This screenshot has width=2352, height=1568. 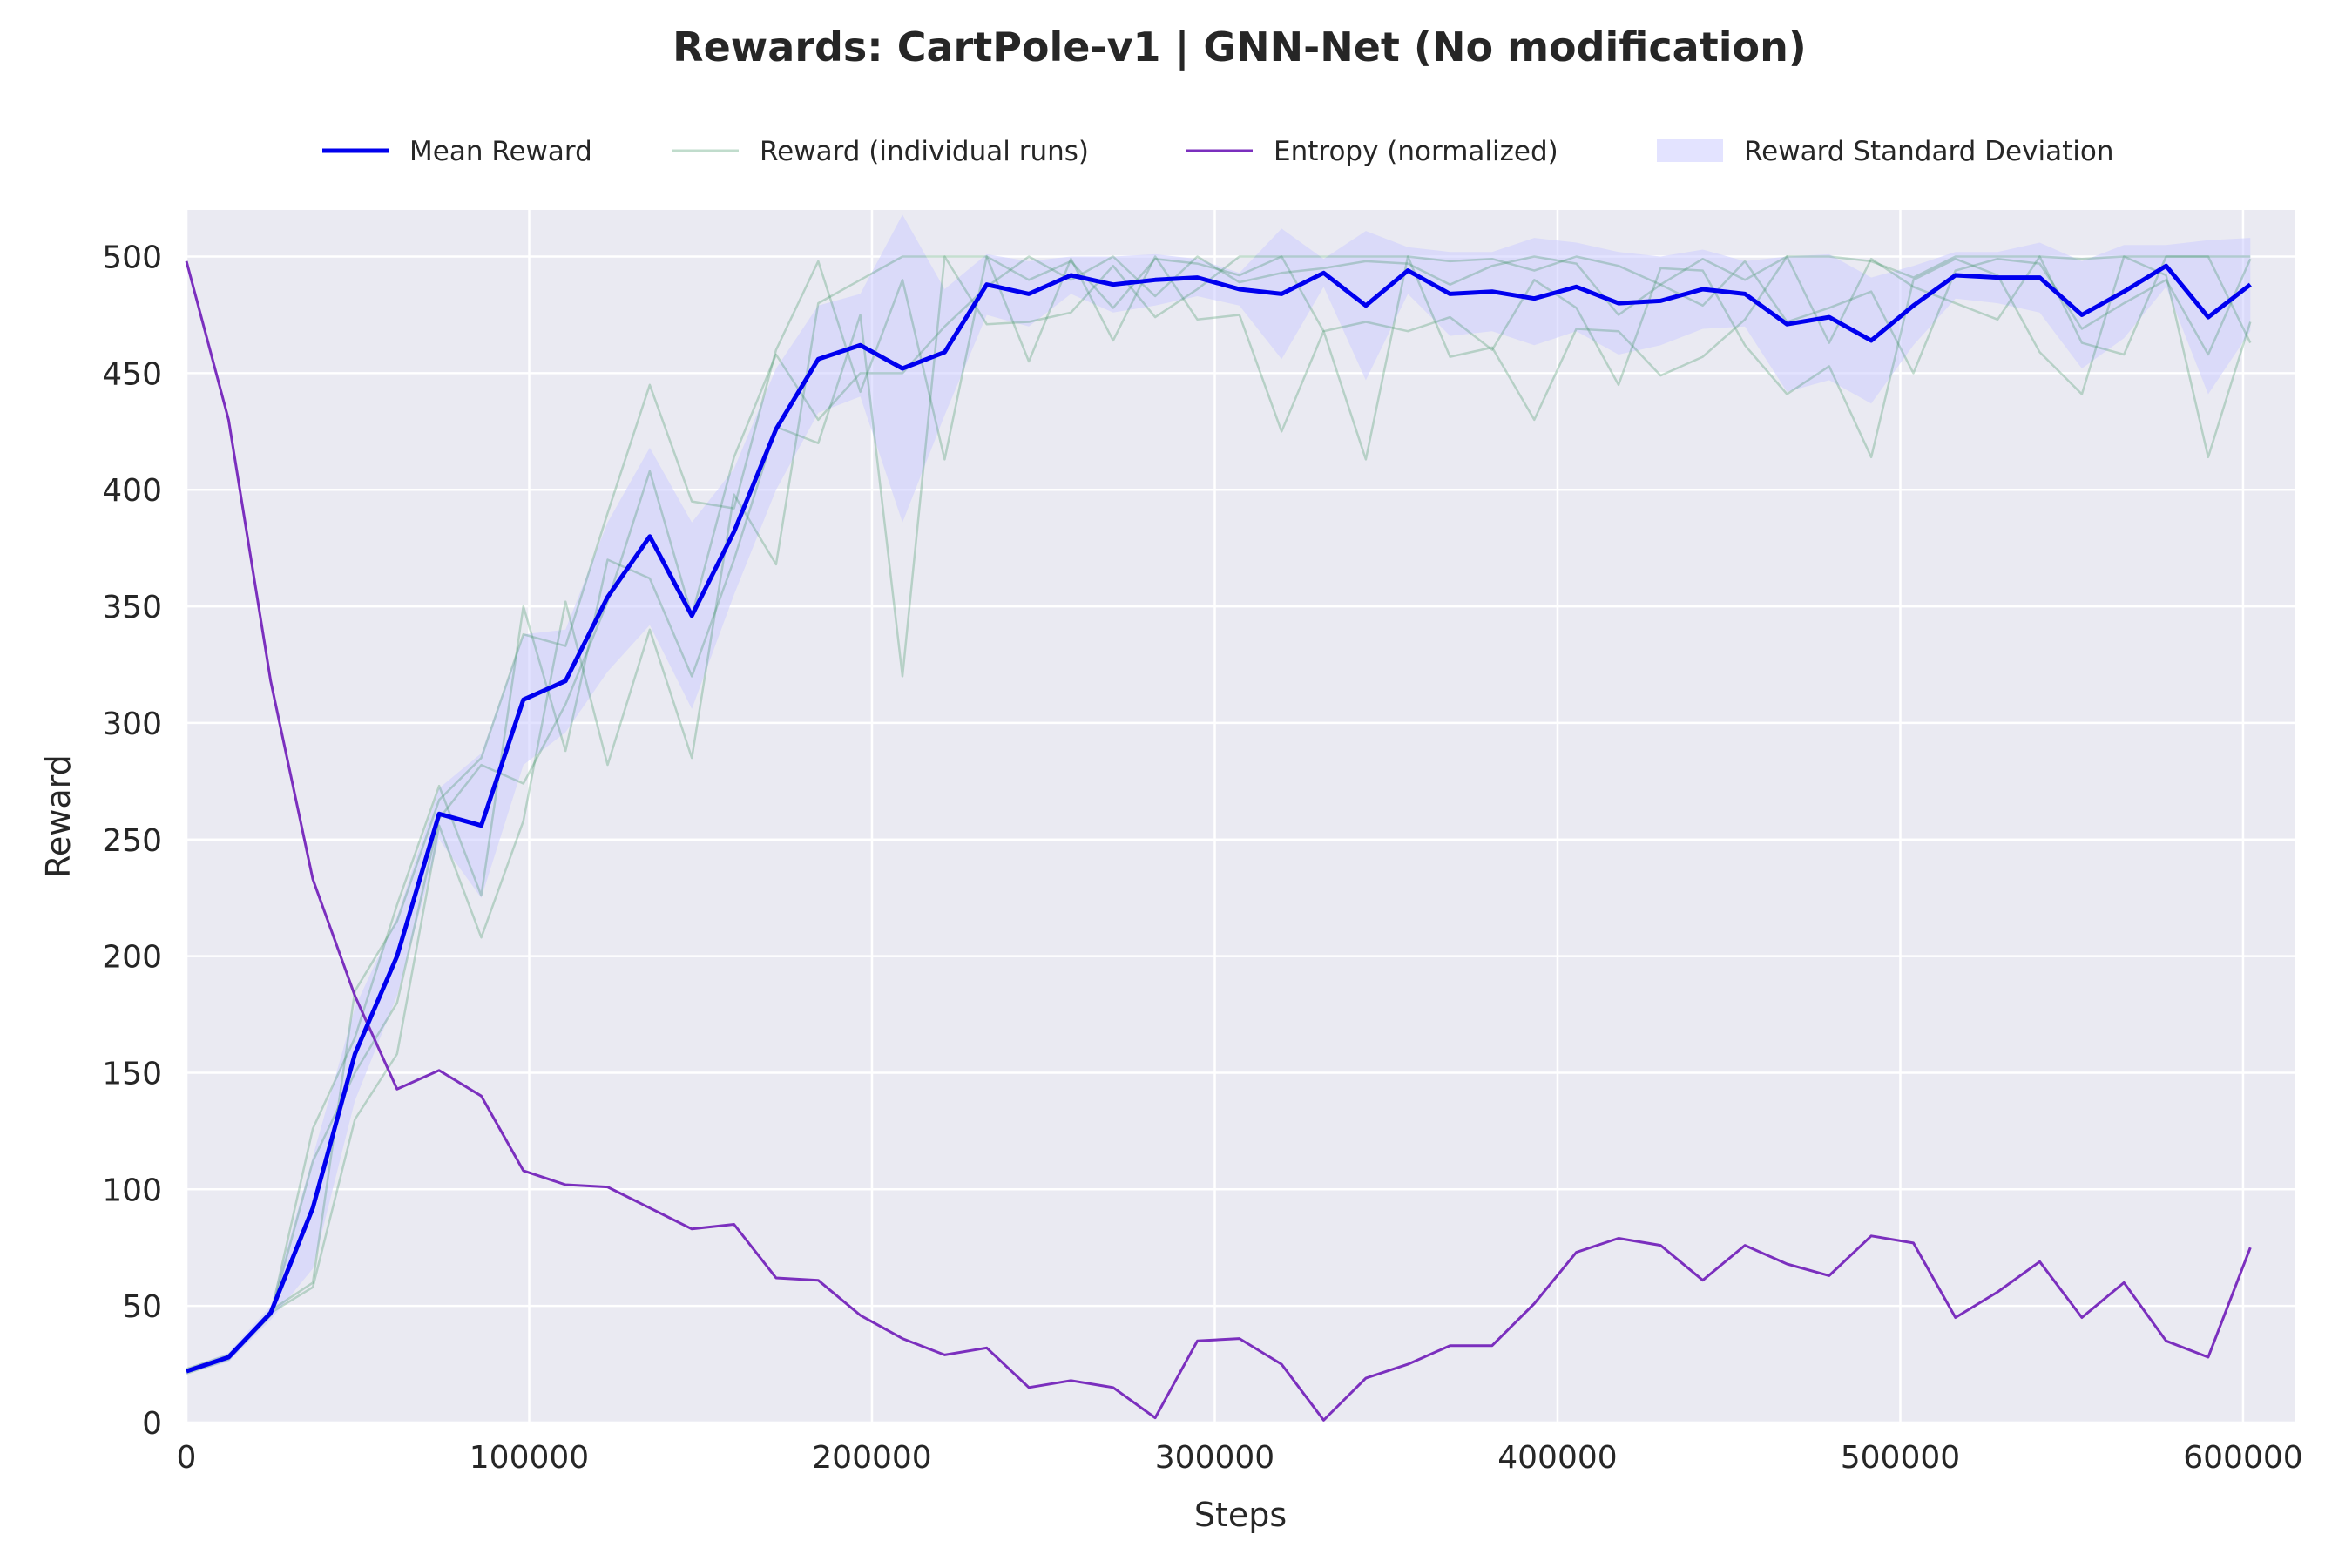 I want to click on legend-label-std-dev: Reward Standard Deviation, so click(x=1928, y=151).